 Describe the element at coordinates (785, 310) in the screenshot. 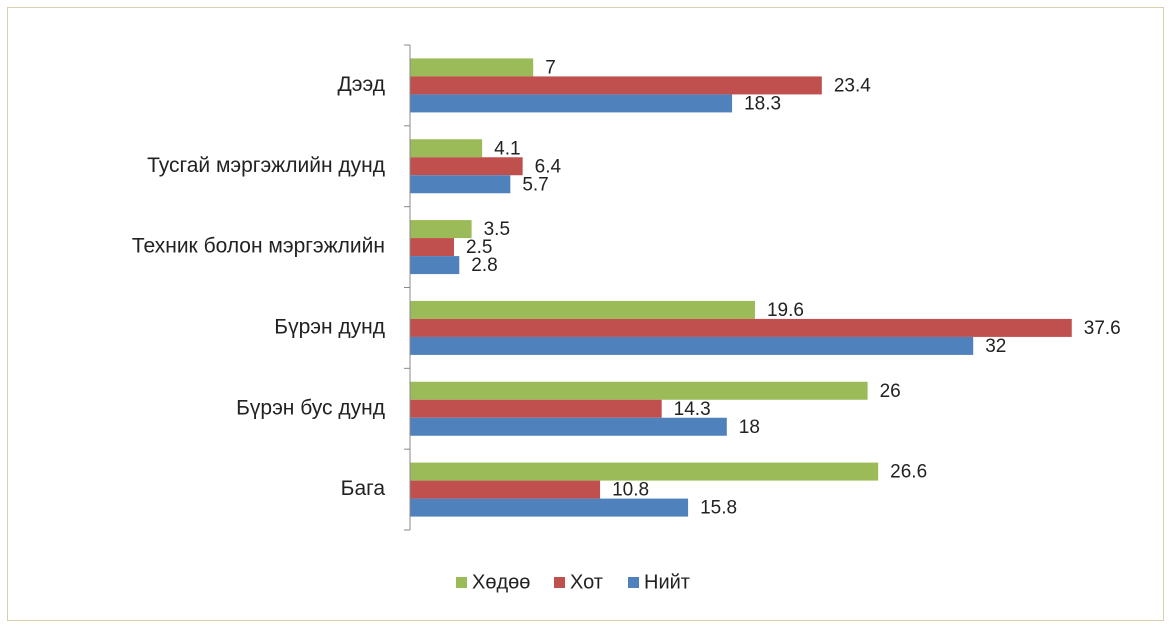

I see `data-label: 19.6` at that location.